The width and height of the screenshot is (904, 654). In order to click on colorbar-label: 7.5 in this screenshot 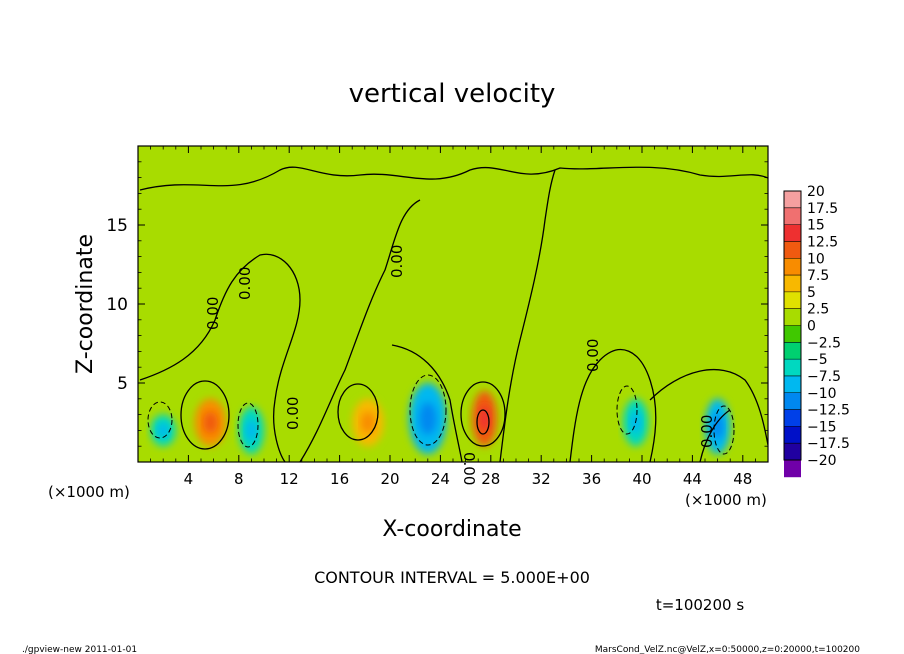, I will do `click(818, 276)`.